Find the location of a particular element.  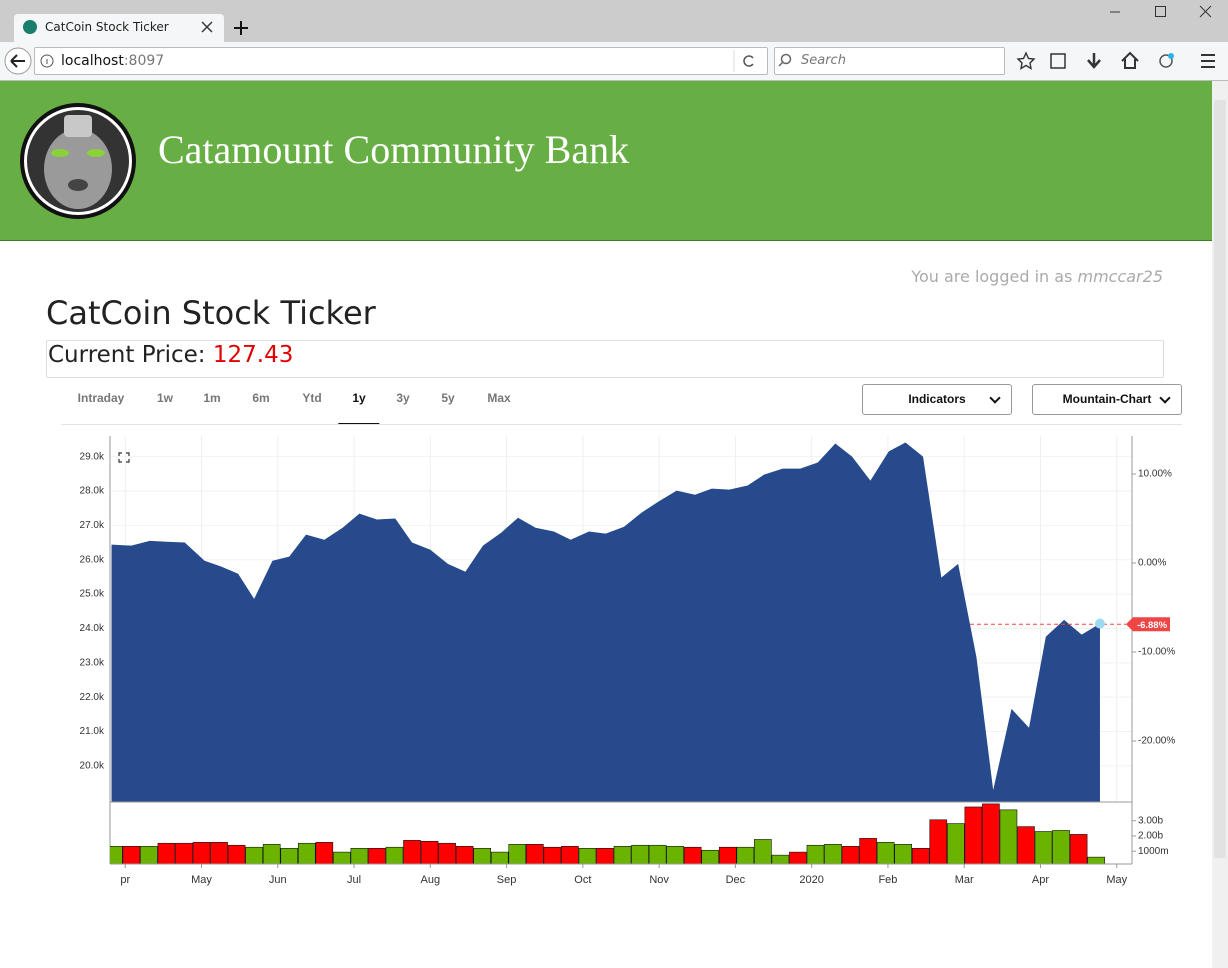

info-icon is located at coordinates (47, 61).